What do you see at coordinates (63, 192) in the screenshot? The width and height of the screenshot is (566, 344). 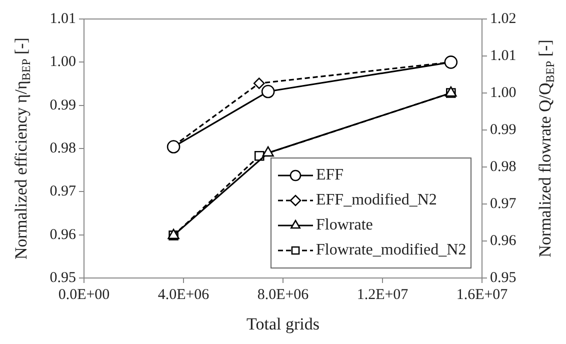 I see `y-tick-label: 0.97` at bounding box center [63, 192].